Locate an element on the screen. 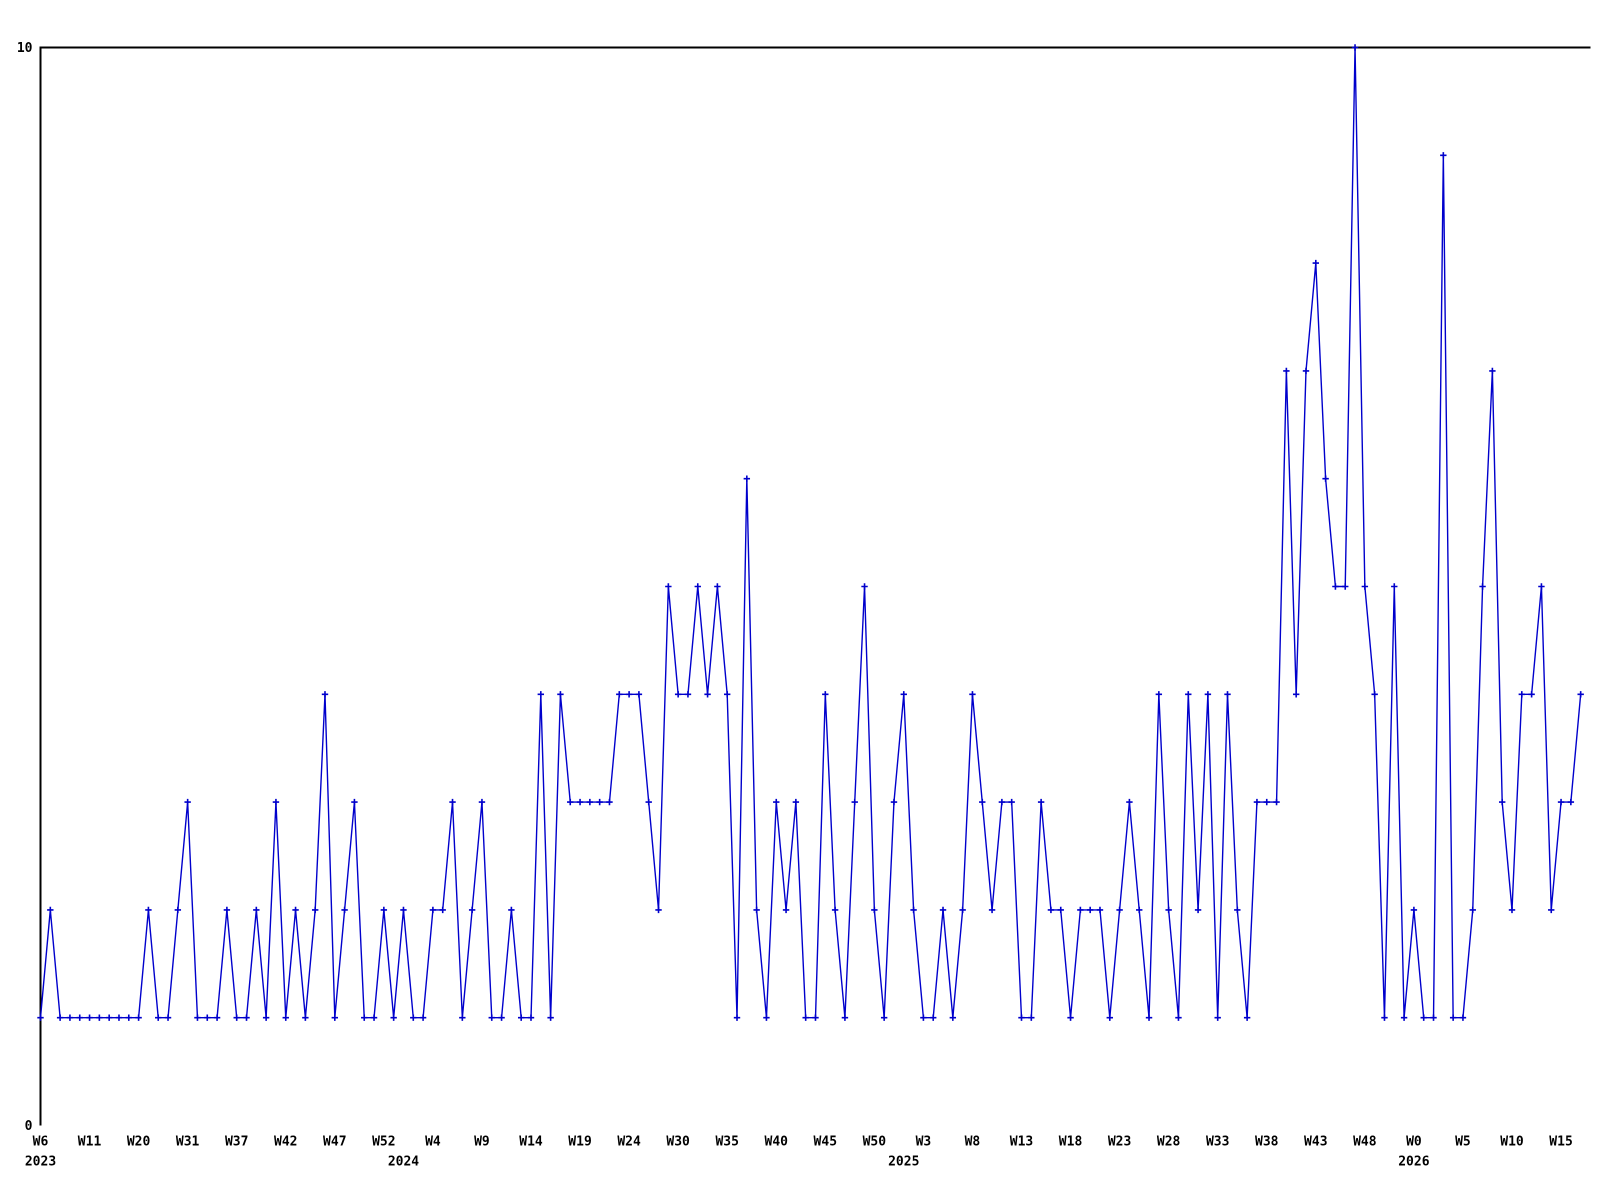  x-axis-year-label: 2023 is located at coordinates (40, 1162).